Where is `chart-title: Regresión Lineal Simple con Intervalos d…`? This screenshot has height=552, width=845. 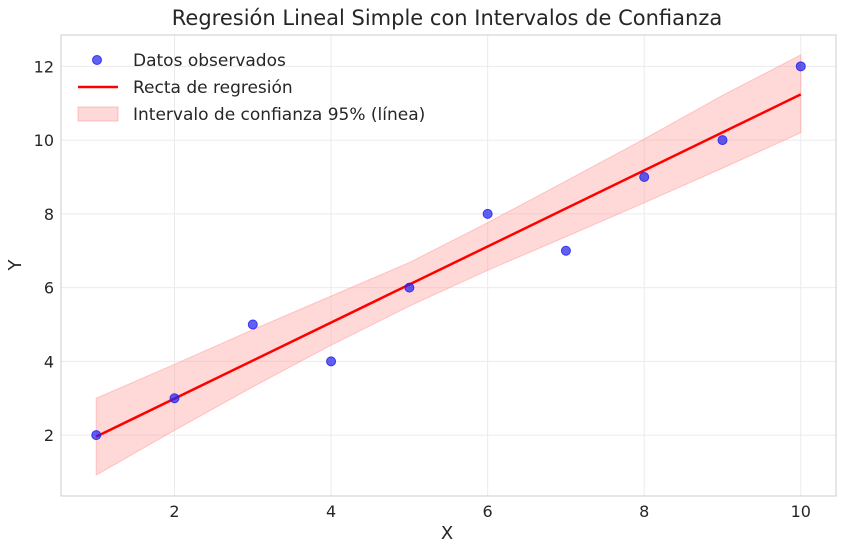 chart-title: Regresión Lineal Simple con Intervalos d… is located at coordinates (447, 18).